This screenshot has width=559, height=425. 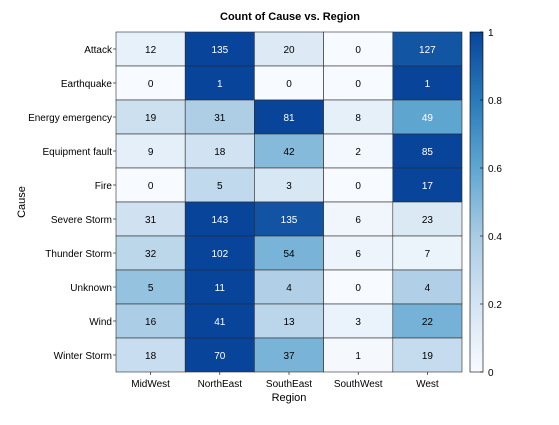 What do you see at coordinates (91, 288) in the screenshot?
I see `row-label: Unknown` at bounding box center [91, 288].